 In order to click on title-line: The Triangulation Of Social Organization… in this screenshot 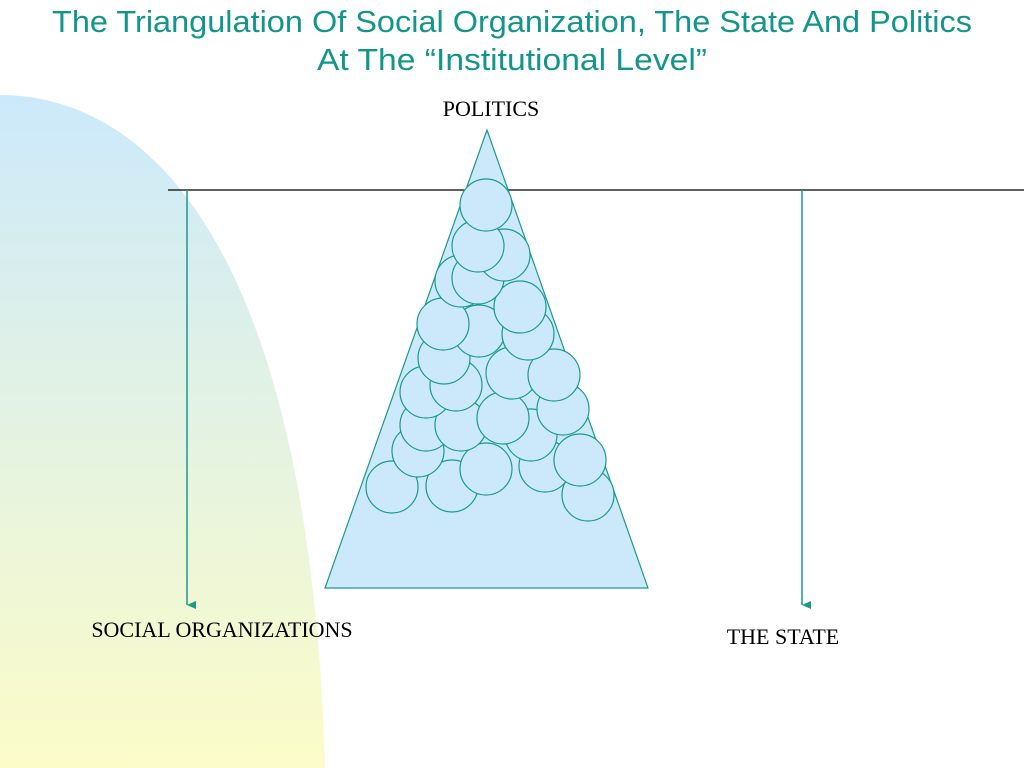, I will do `click(512, 21)`.